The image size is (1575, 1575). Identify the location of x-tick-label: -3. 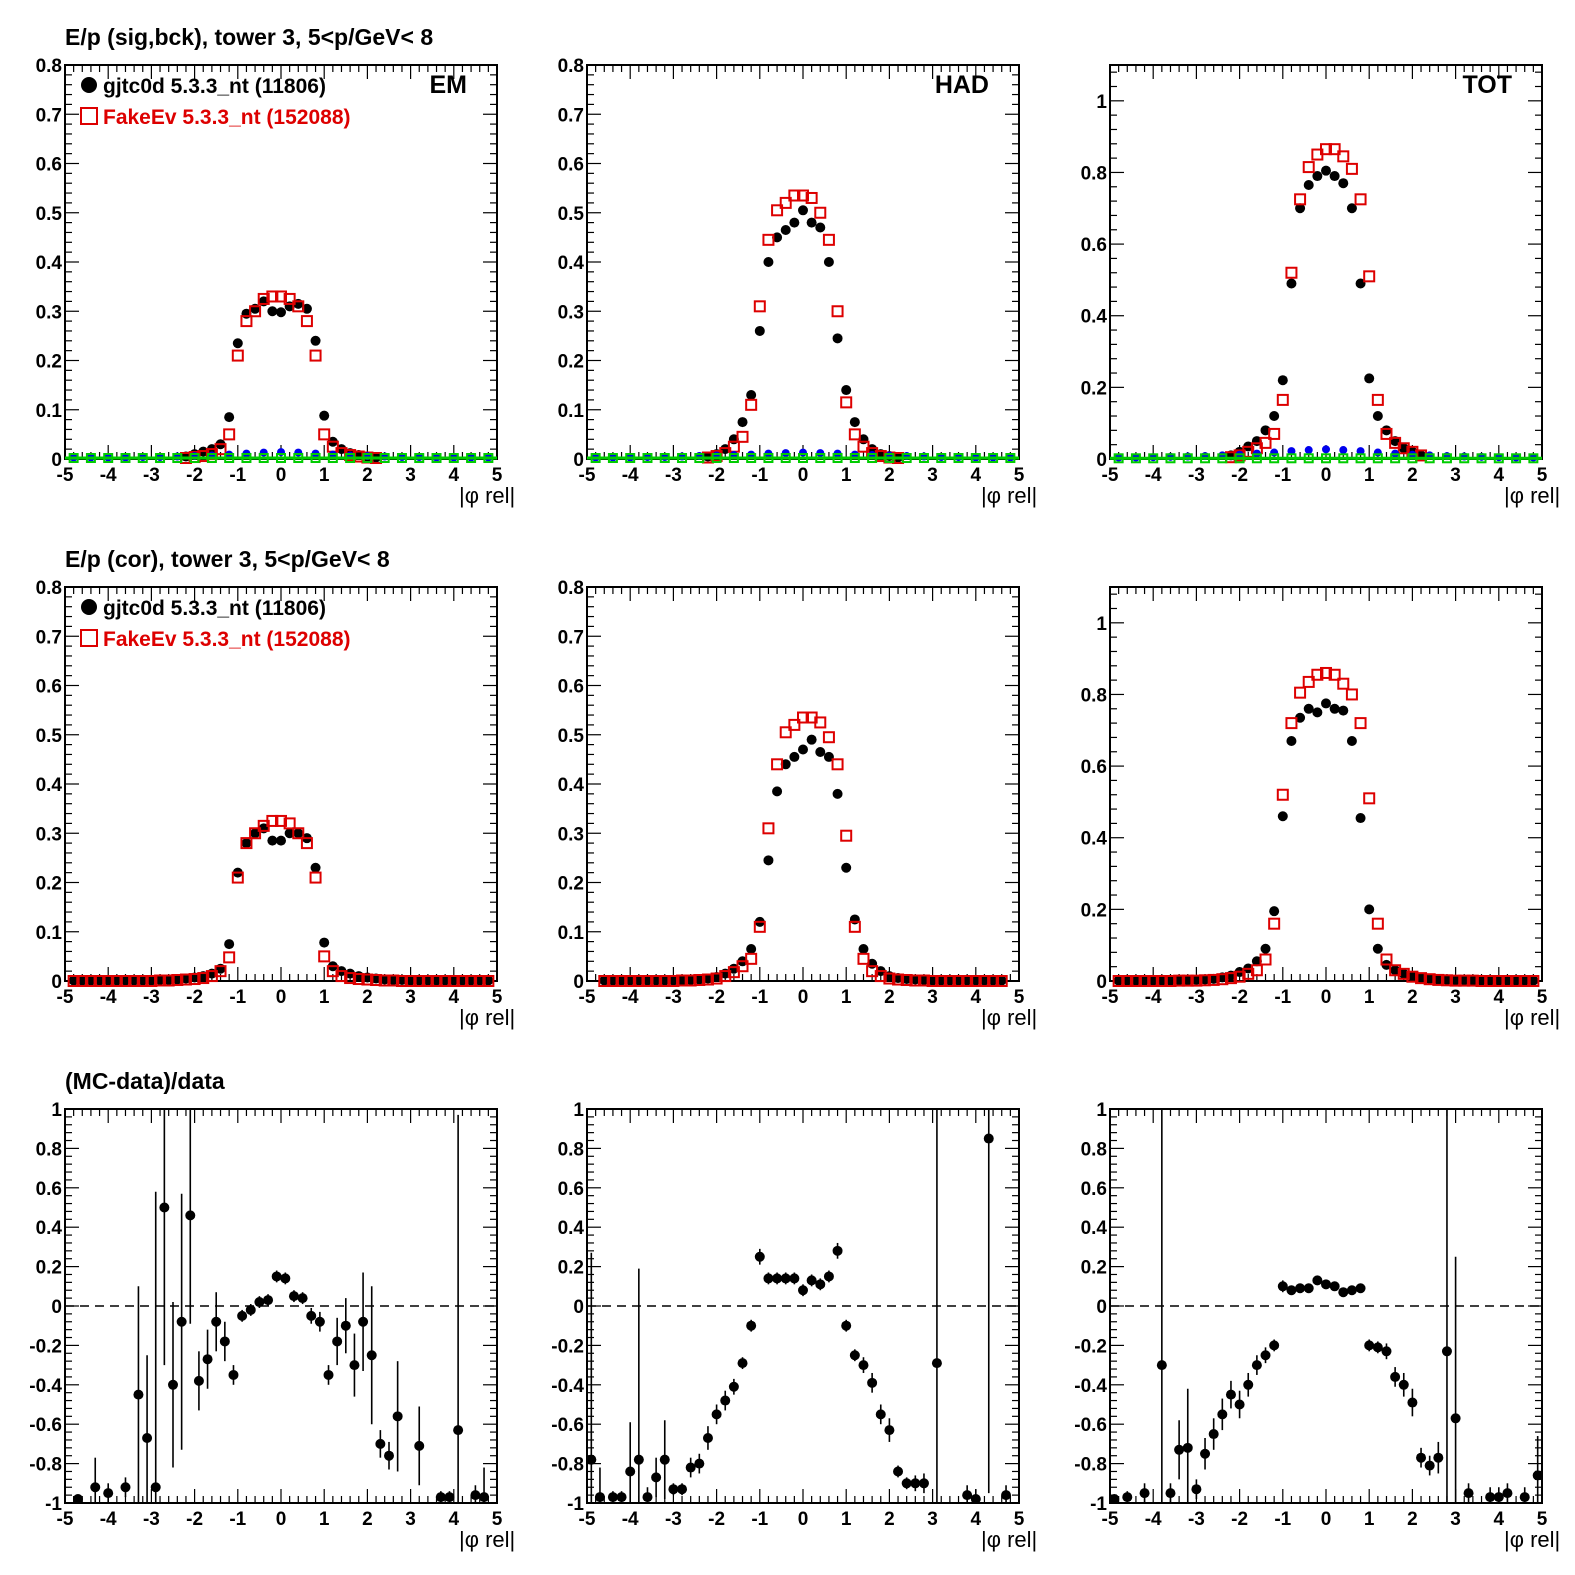
(673, 475).